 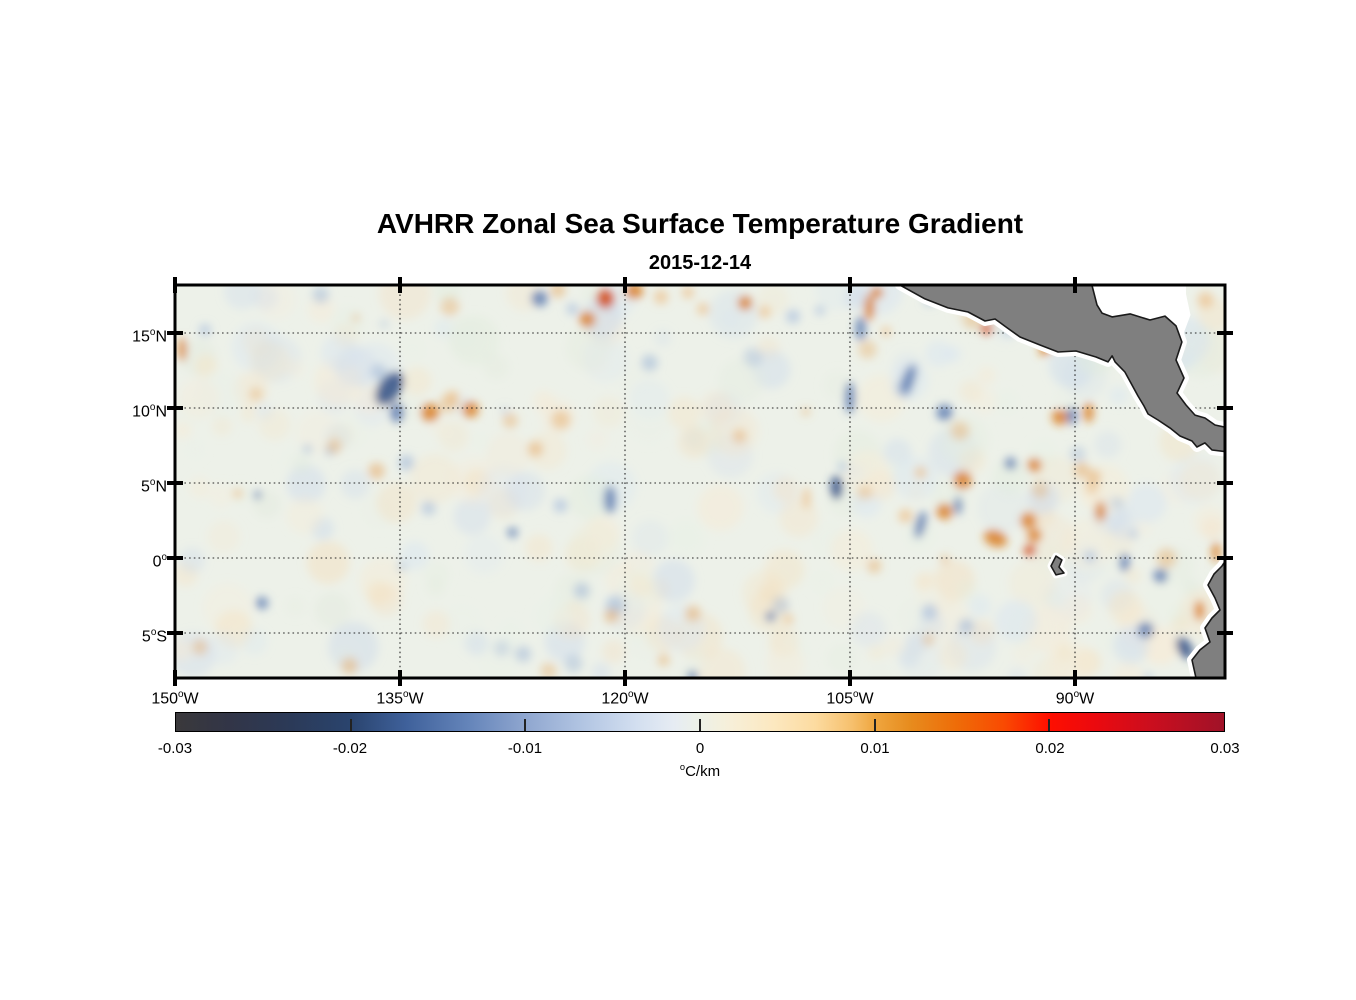 I want to click on colorbar-tick-label-0.01: 0.01, so click(x=875, y=748).